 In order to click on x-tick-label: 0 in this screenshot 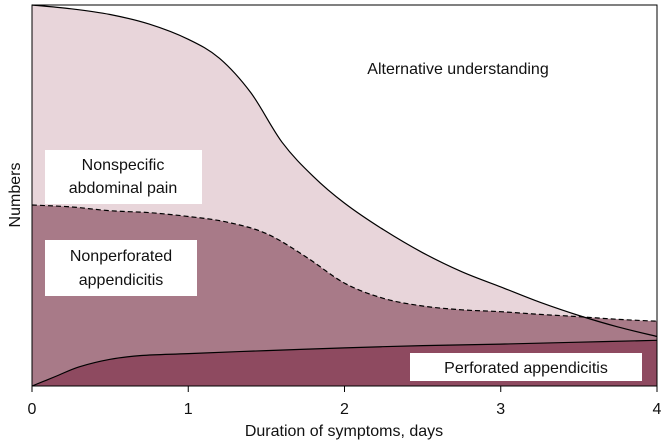, I will do `click(32, 409)`.